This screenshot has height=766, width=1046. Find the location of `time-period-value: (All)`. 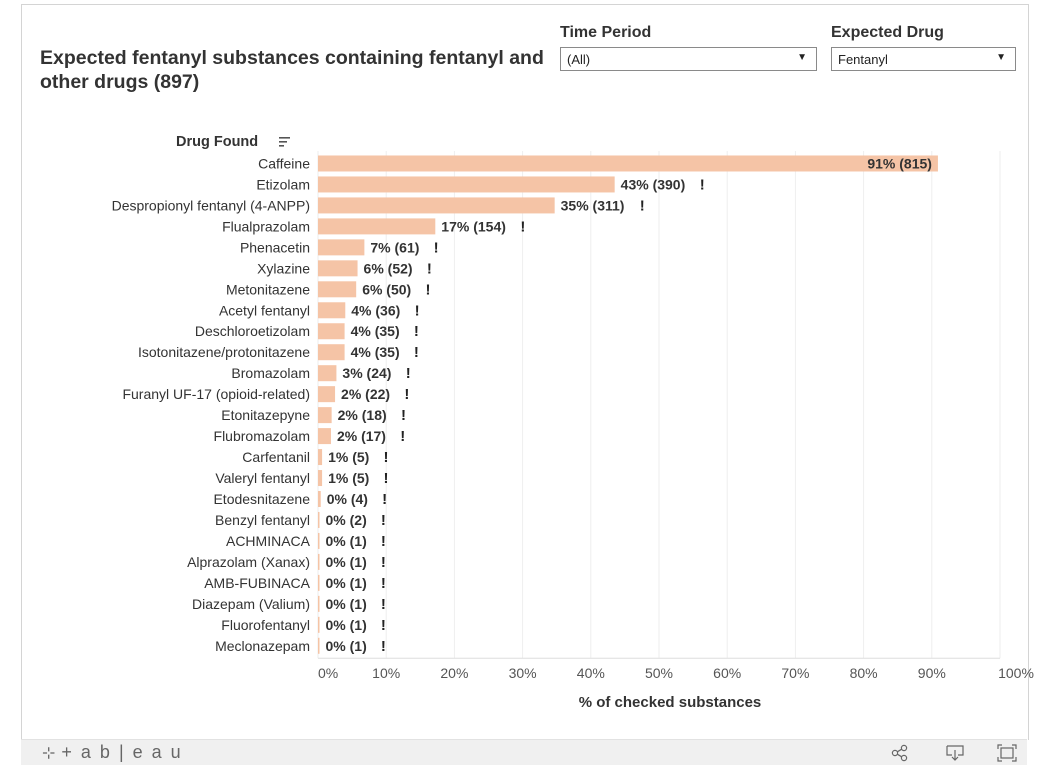

time-period-value: (All) is located at coordinates (579, 59).